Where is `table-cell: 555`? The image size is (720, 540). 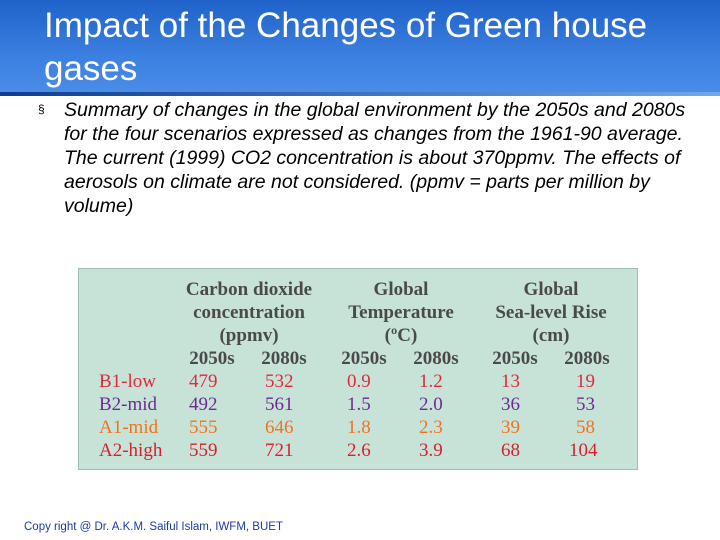 table-cell: 555 is located at coordinates (203, 427).